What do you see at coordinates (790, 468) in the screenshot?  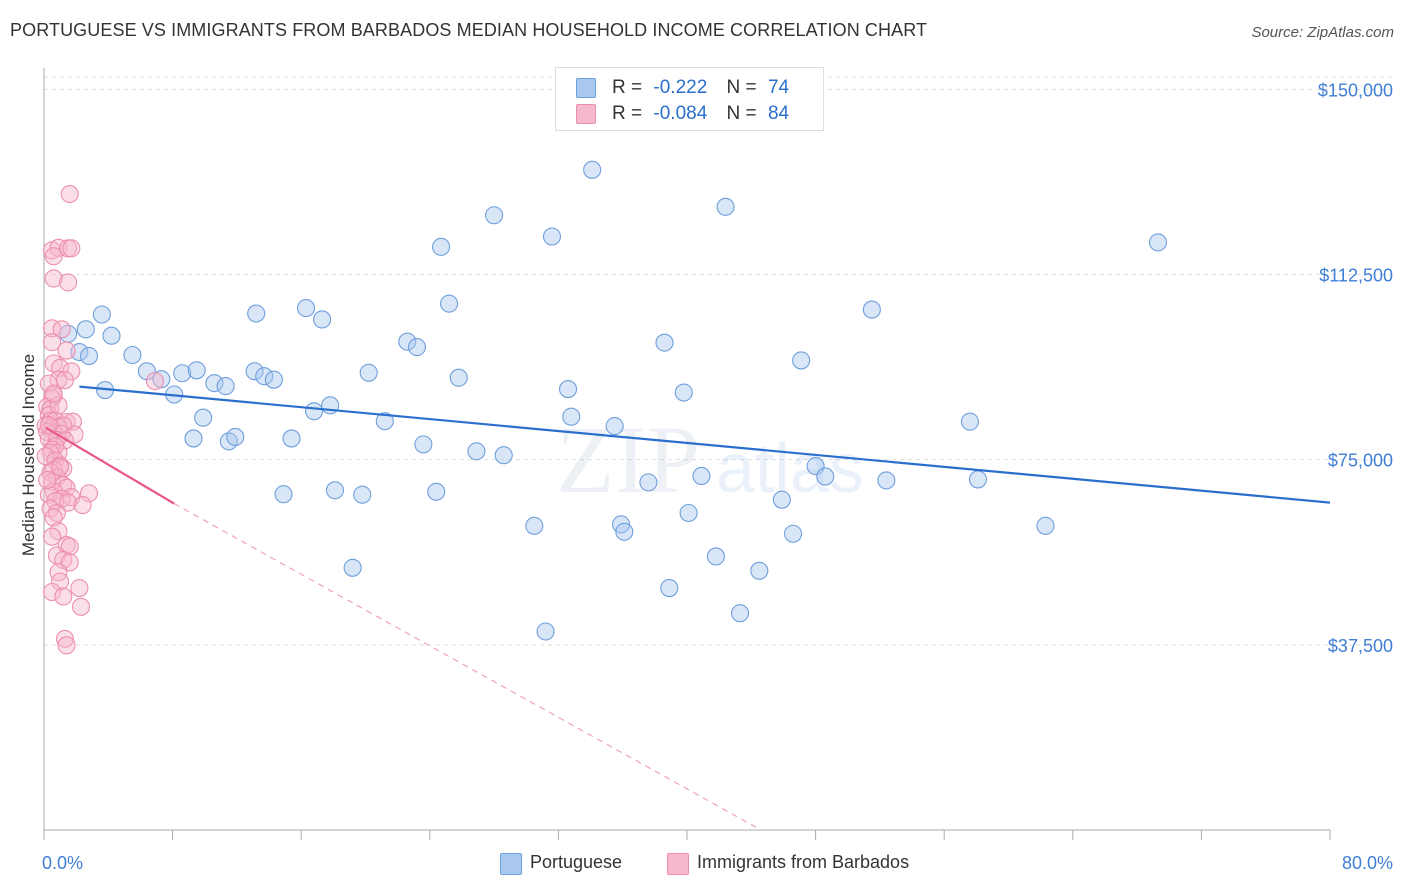 I see `watermark-atlas: atlas` at bounding box center [790, 468].